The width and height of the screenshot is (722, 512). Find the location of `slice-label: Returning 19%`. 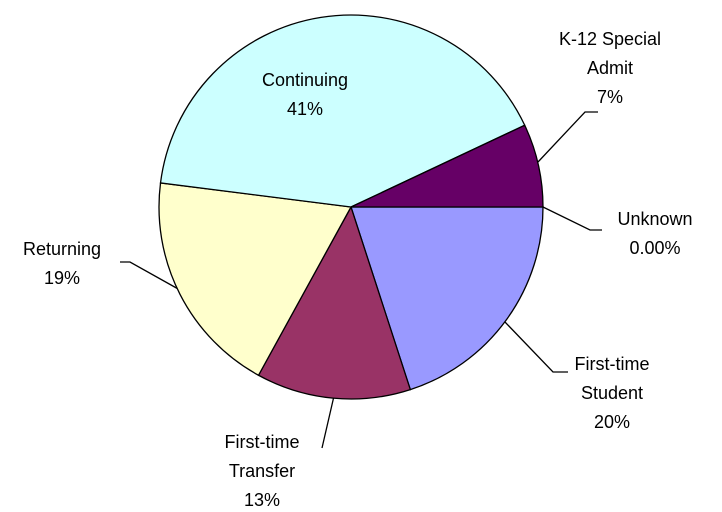

slice-label: Returning 19% is located at coordinates (62, 264).